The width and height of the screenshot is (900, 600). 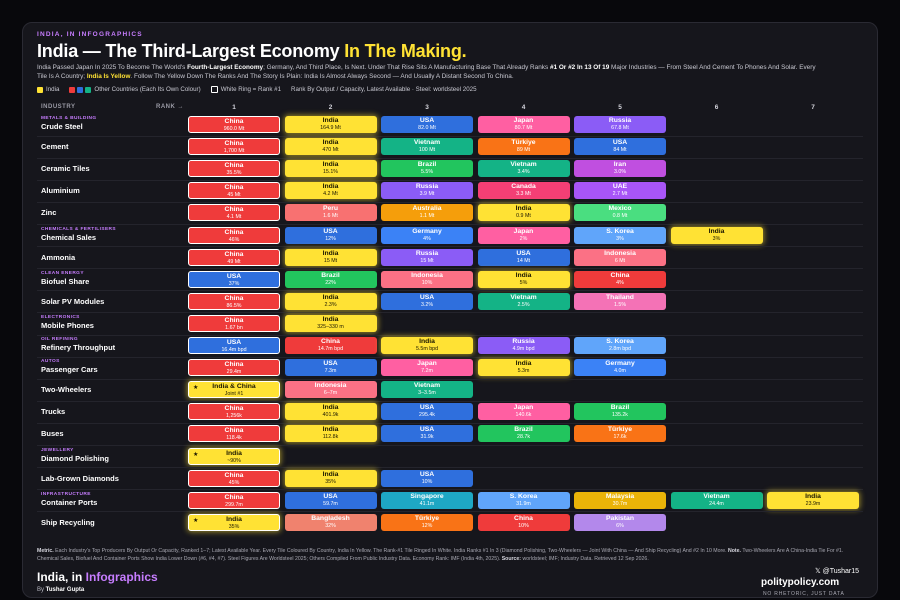 What do you see at coordinates (511, 558) in the screenshot?
I see `notes-source-label: Source:` at bounding box center [511, 558].